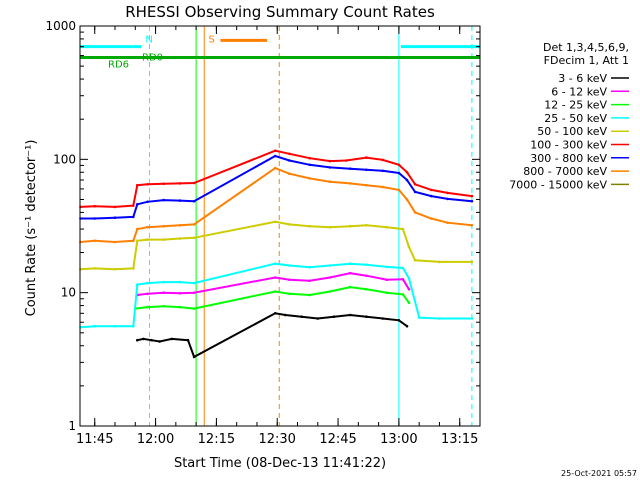 This screenshot has width=640, height=480. Describe the element at coordinates (586, 47) in the screenshot. I see `legend-title-line-0: Det 1,3,4,5,6,9,` at that location.